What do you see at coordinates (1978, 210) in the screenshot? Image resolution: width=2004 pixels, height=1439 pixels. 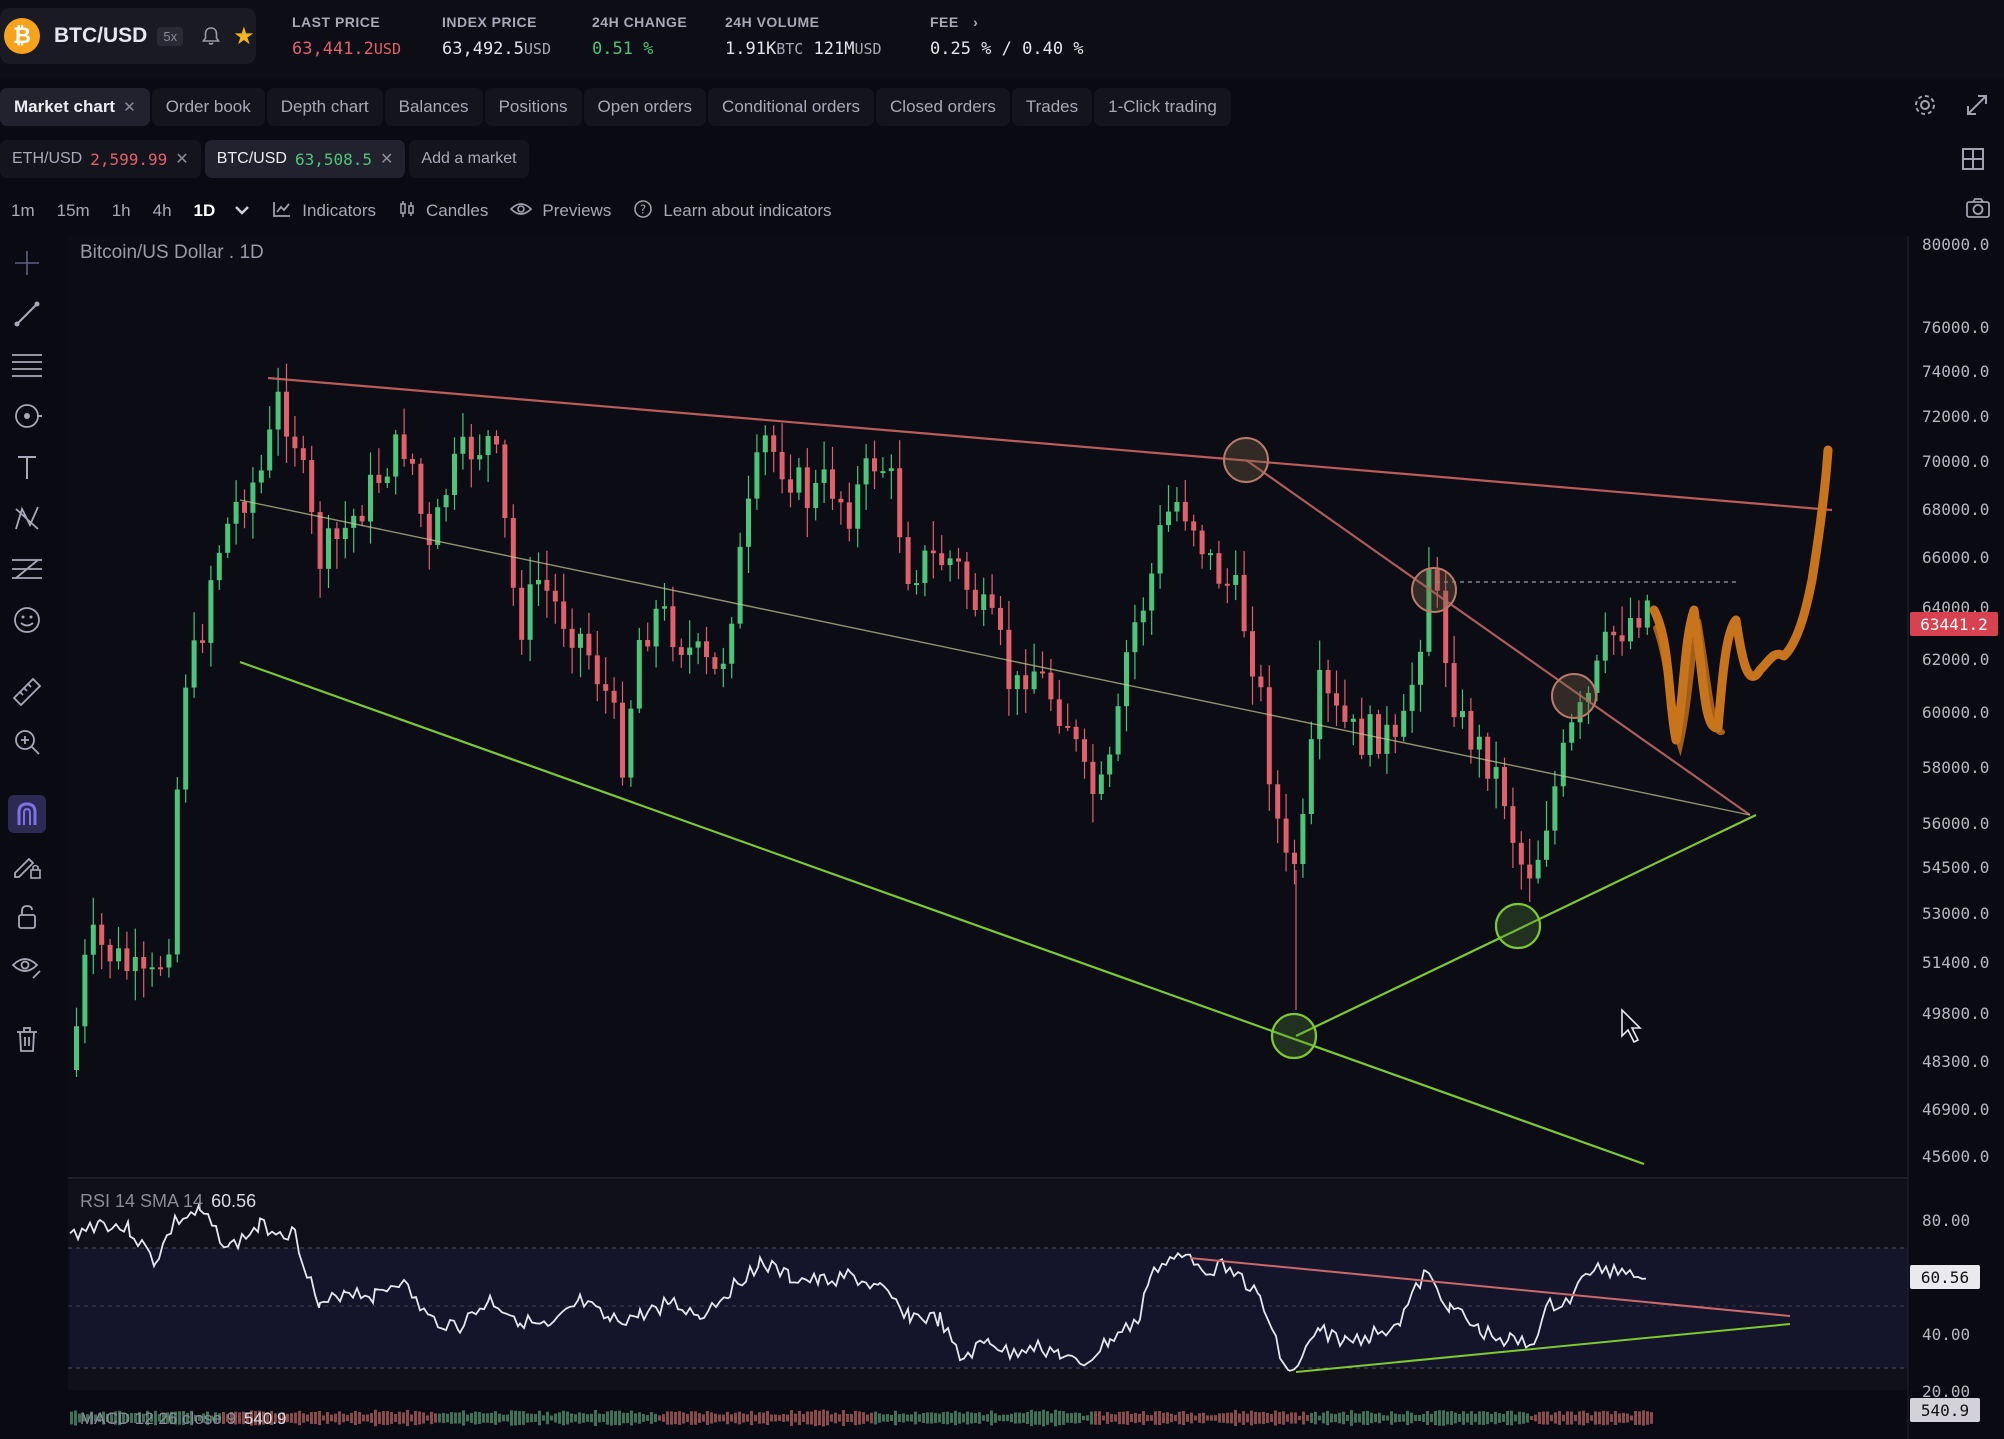 I see `camera-icon` at bounding box center [1978, 210].